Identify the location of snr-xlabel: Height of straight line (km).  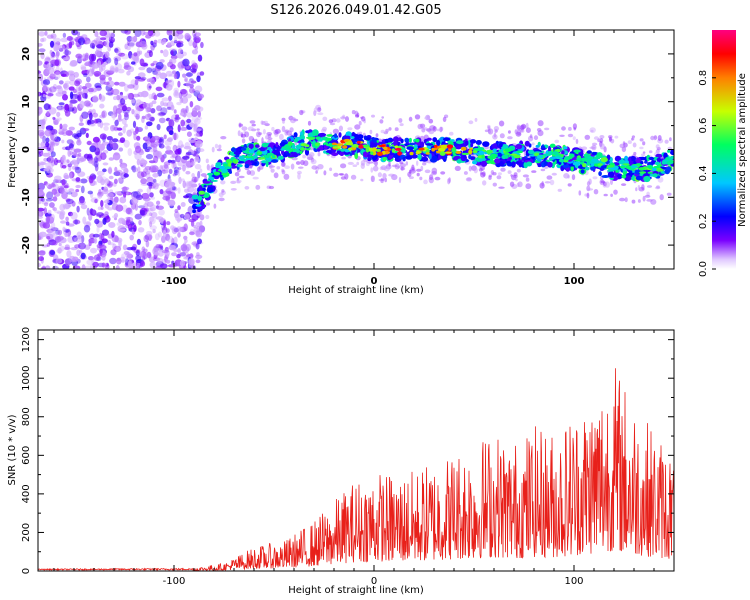
(356, 590).